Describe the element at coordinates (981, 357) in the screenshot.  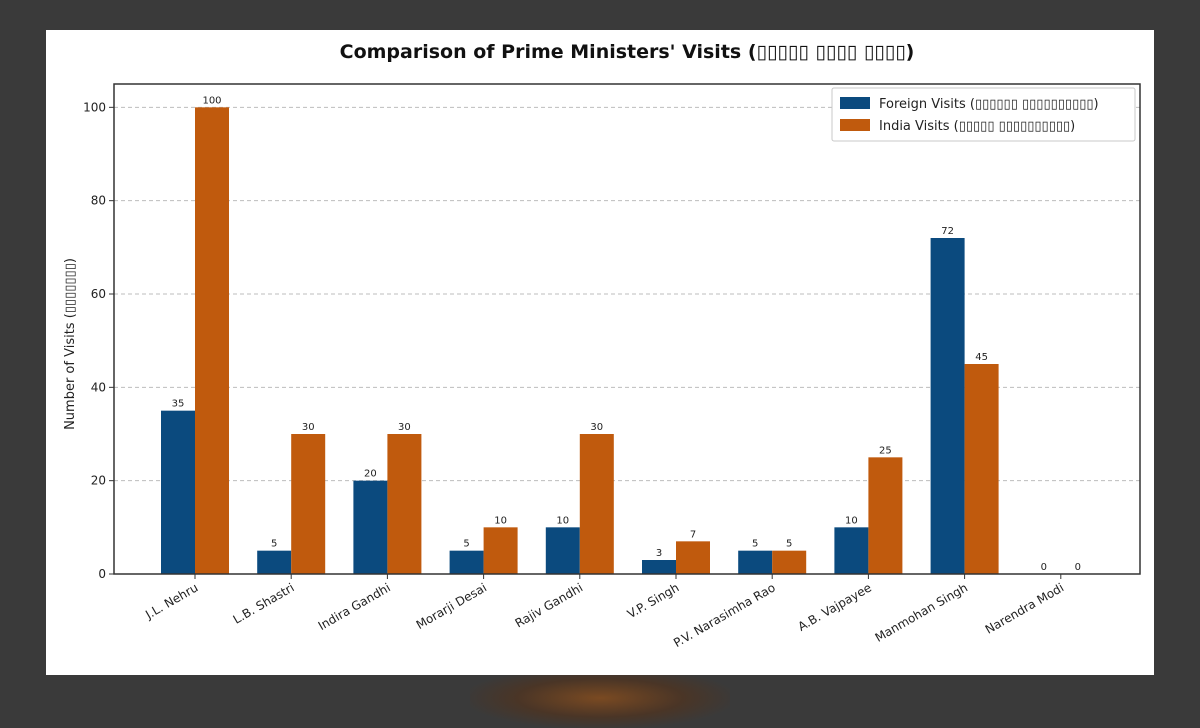
I see `data-label: 45` at that location.